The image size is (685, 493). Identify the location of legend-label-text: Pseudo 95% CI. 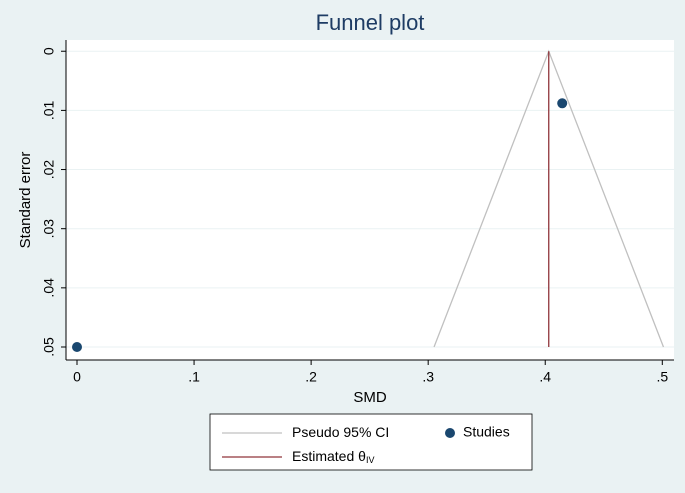
(340, 432).